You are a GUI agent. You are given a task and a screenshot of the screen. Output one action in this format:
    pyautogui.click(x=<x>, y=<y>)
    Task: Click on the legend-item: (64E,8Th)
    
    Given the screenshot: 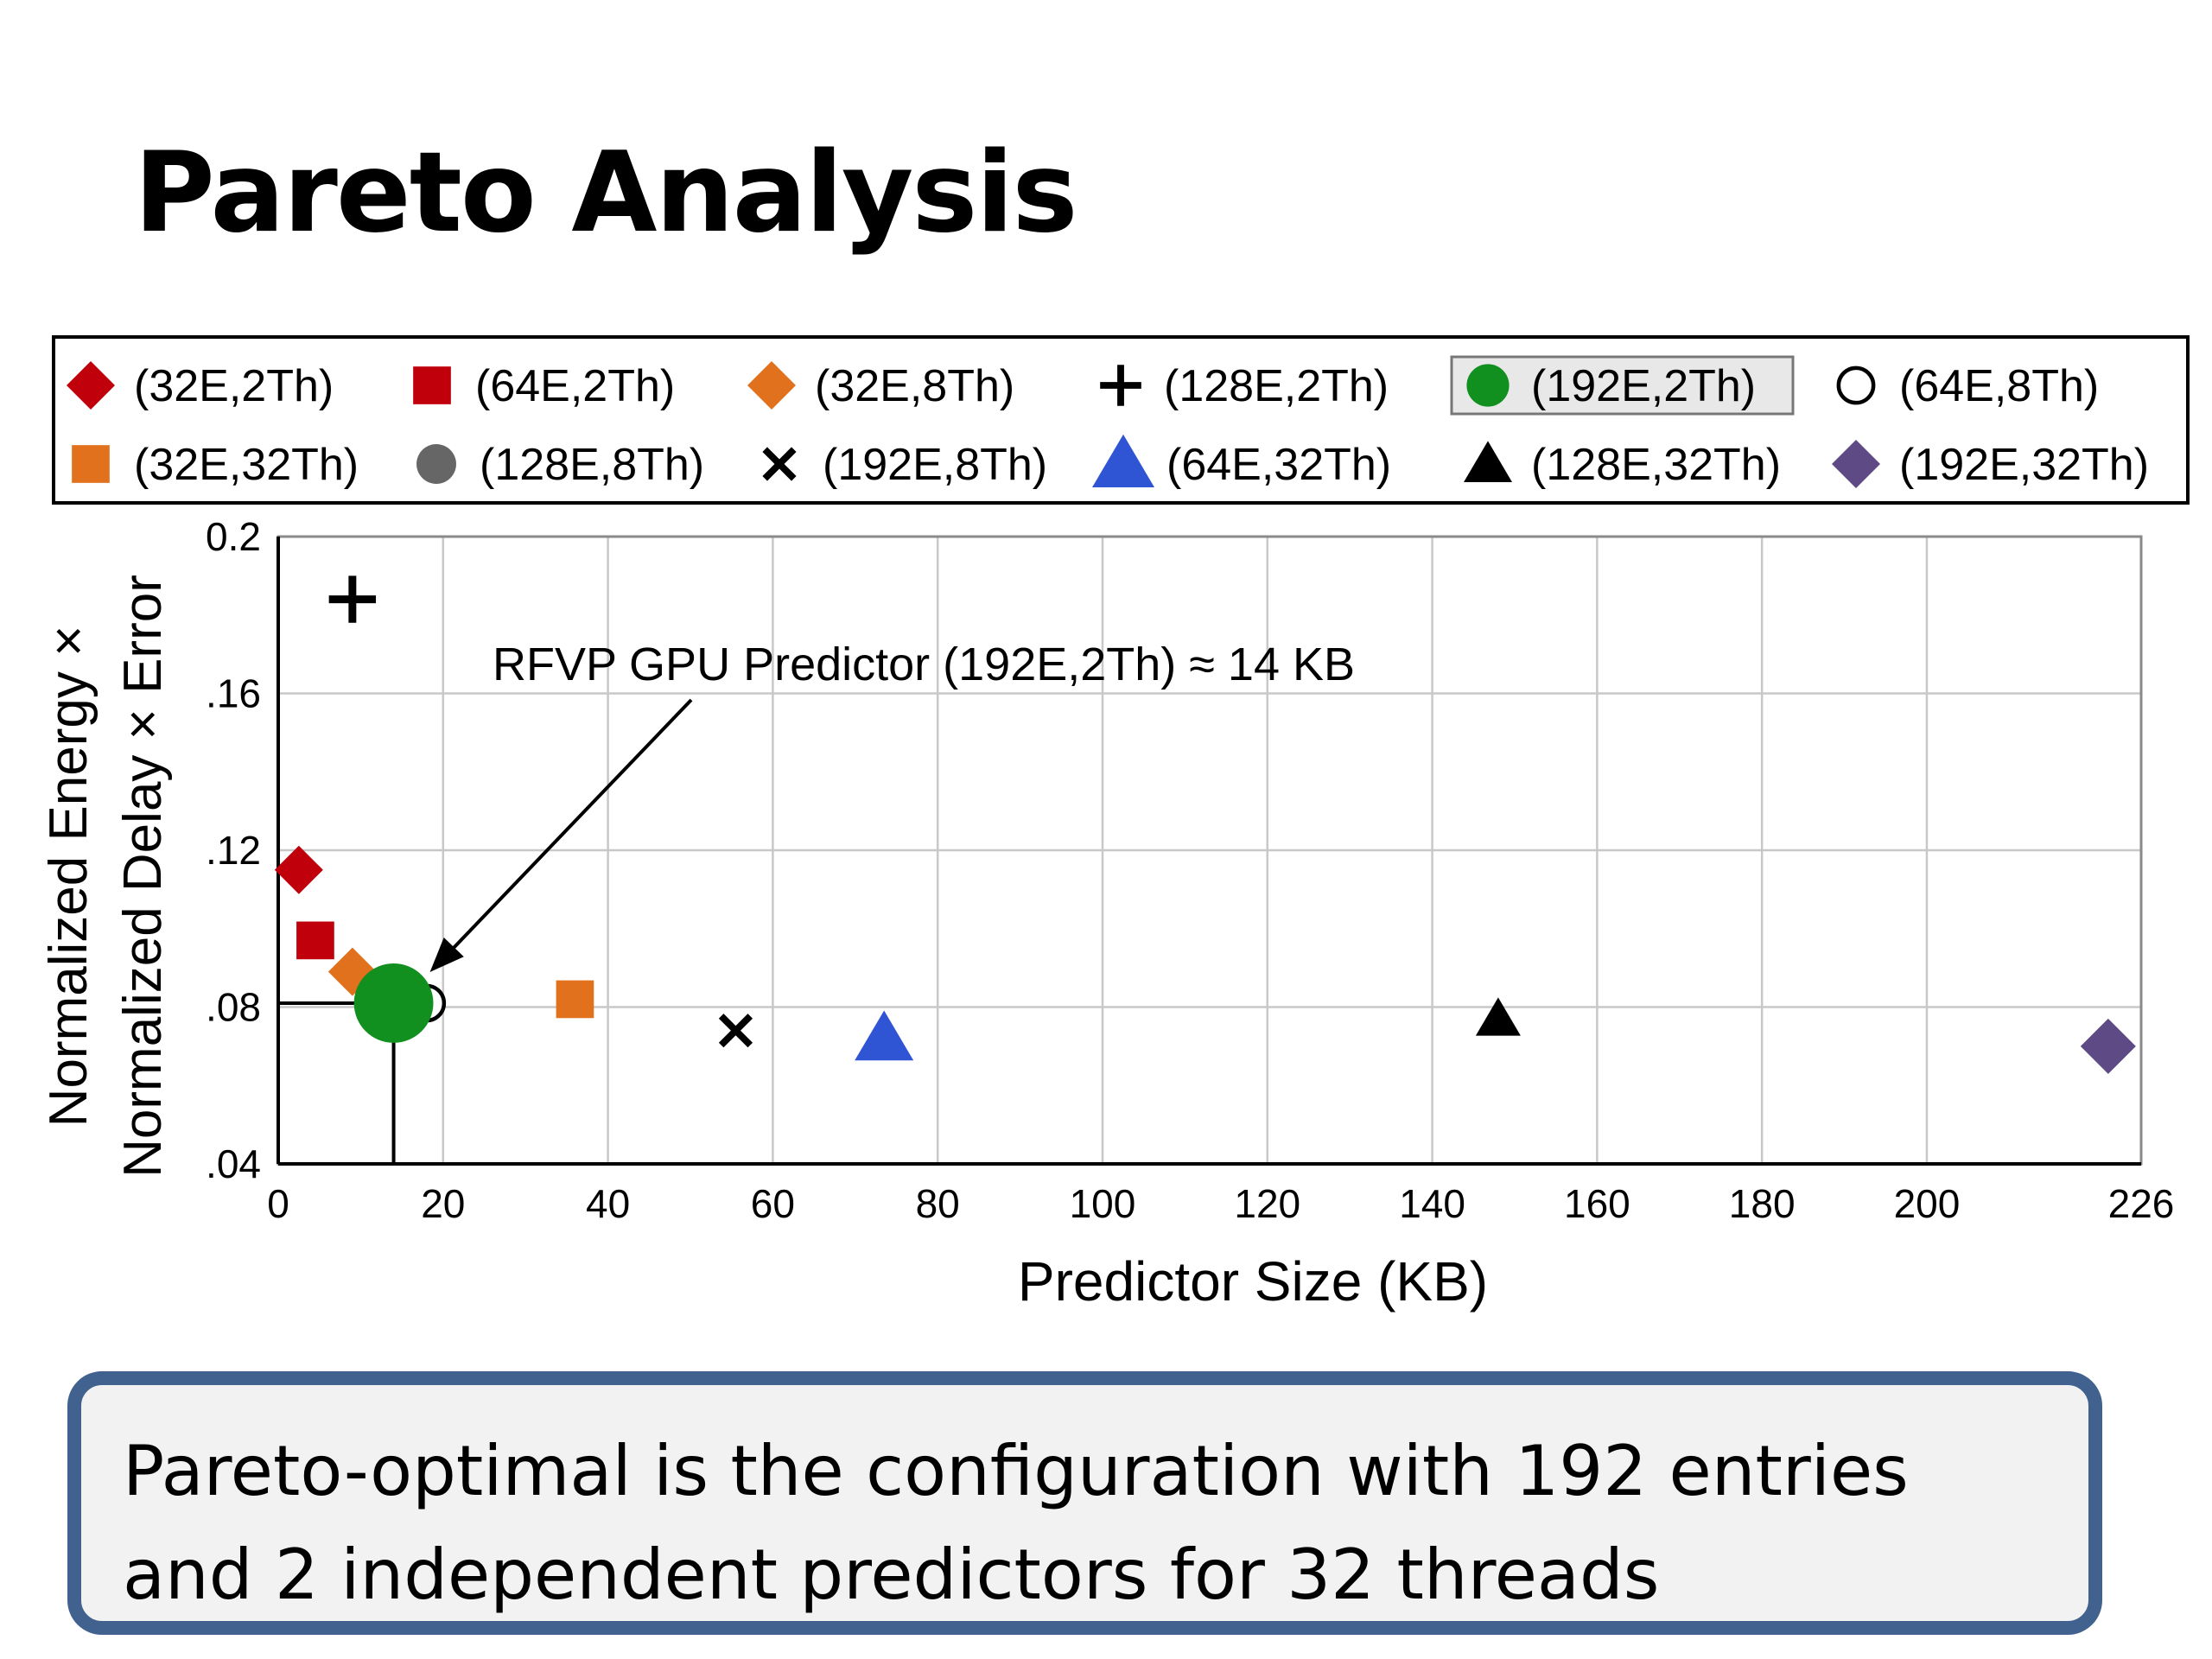 What is the action you would take?
    pyautogui.click(x=1967, y=386)
    